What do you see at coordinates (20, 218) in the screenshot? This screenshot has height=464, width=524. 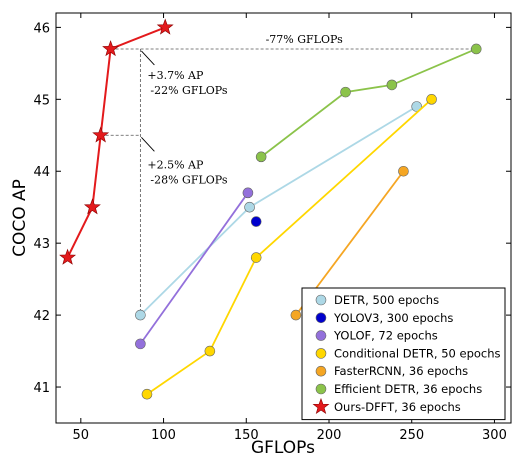 I see `y-axis-title: COCO AP` at bounding box center [20, 218].